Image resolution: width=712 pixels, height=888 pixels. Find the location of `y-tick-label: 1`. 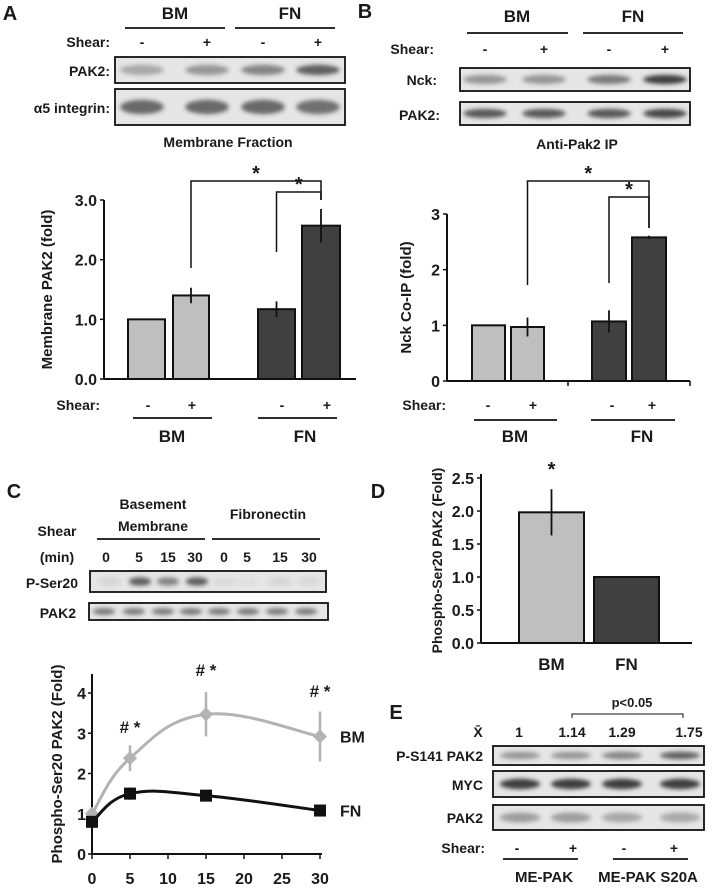

y-tick-label: 1 is located at coordinates (435, 326).